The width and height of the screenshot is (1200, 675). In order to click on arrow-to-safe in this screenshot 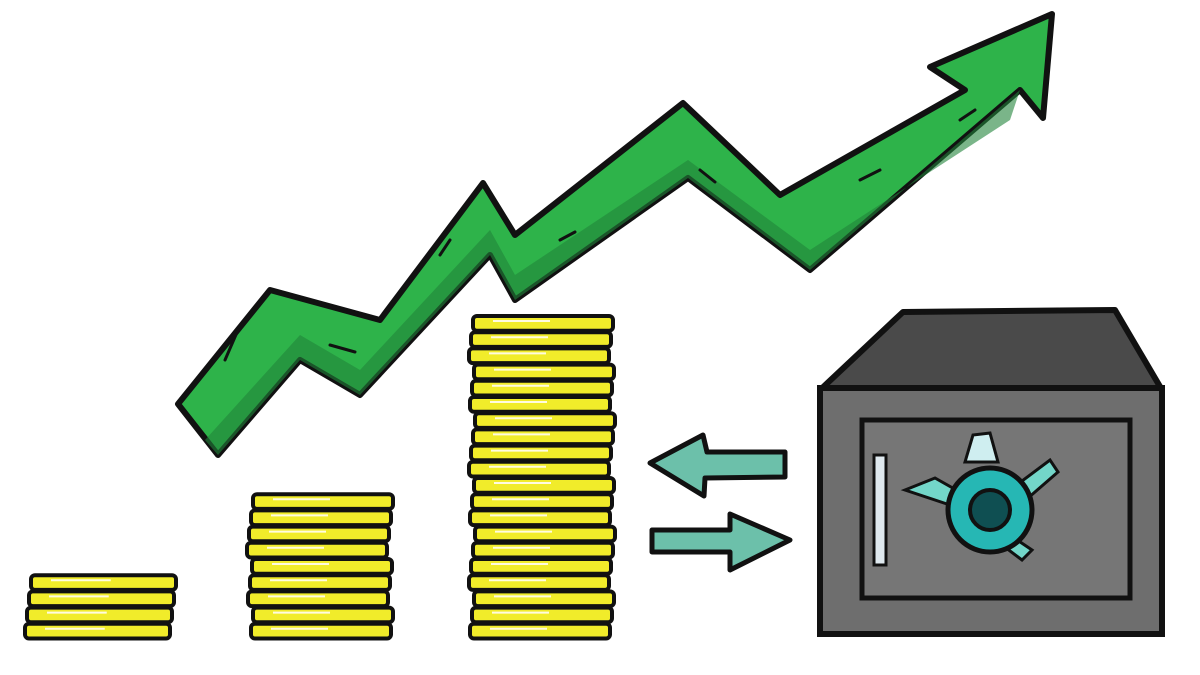, I will do `click(721, 542)`.